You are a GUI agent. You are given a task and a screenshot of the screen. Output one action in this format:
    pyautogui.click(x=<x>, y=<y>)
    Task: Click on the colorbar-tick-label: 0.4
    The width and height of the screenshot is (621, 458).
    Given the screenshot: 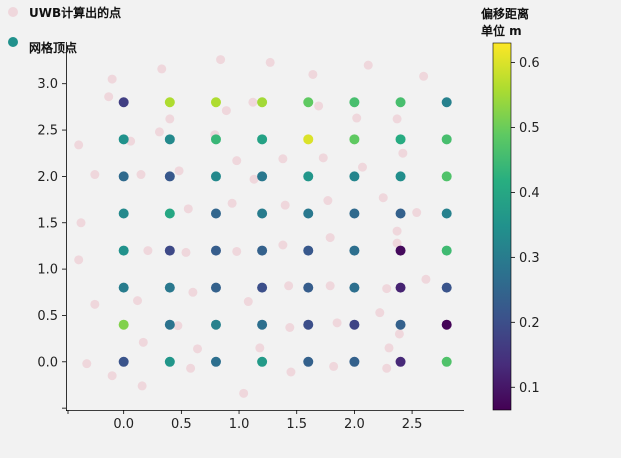 What is the action you would take?
    pyautogui.click(x=529, y=193)
    